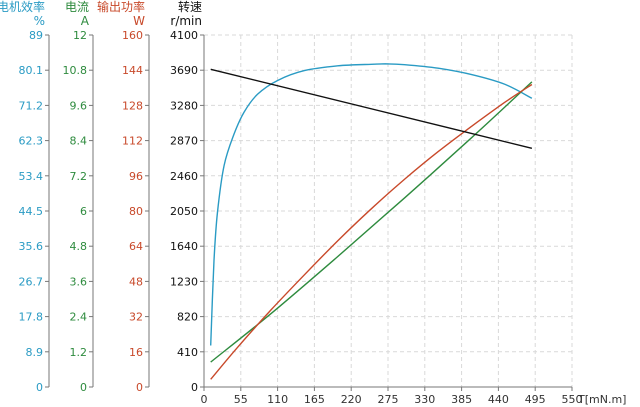 The height and width of the screenshot is (407, 640). What do you see at coordinates (31, 211) in the screenshot?
I see `efficiency-tick-label: 44.5` at bounding box center [31, 211].